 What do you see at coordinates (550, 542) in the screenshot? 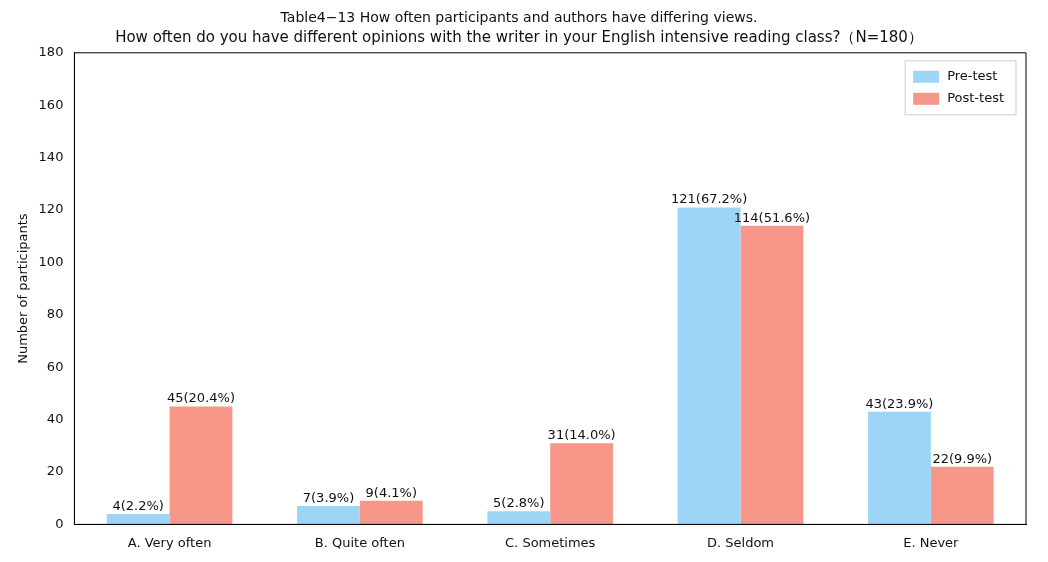
I see `x-tick-label: C. Sometimes` at bounding box center [550, 542].